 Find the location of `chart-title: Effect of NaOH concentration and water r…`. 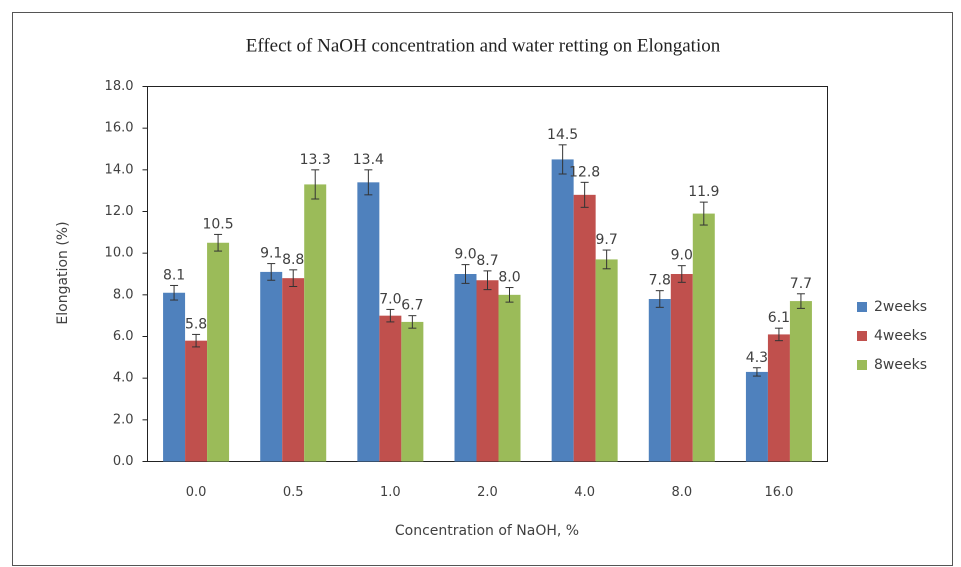

chart-title: Effect of NaOH concentration and water r… is located at coordinates (483, 45).